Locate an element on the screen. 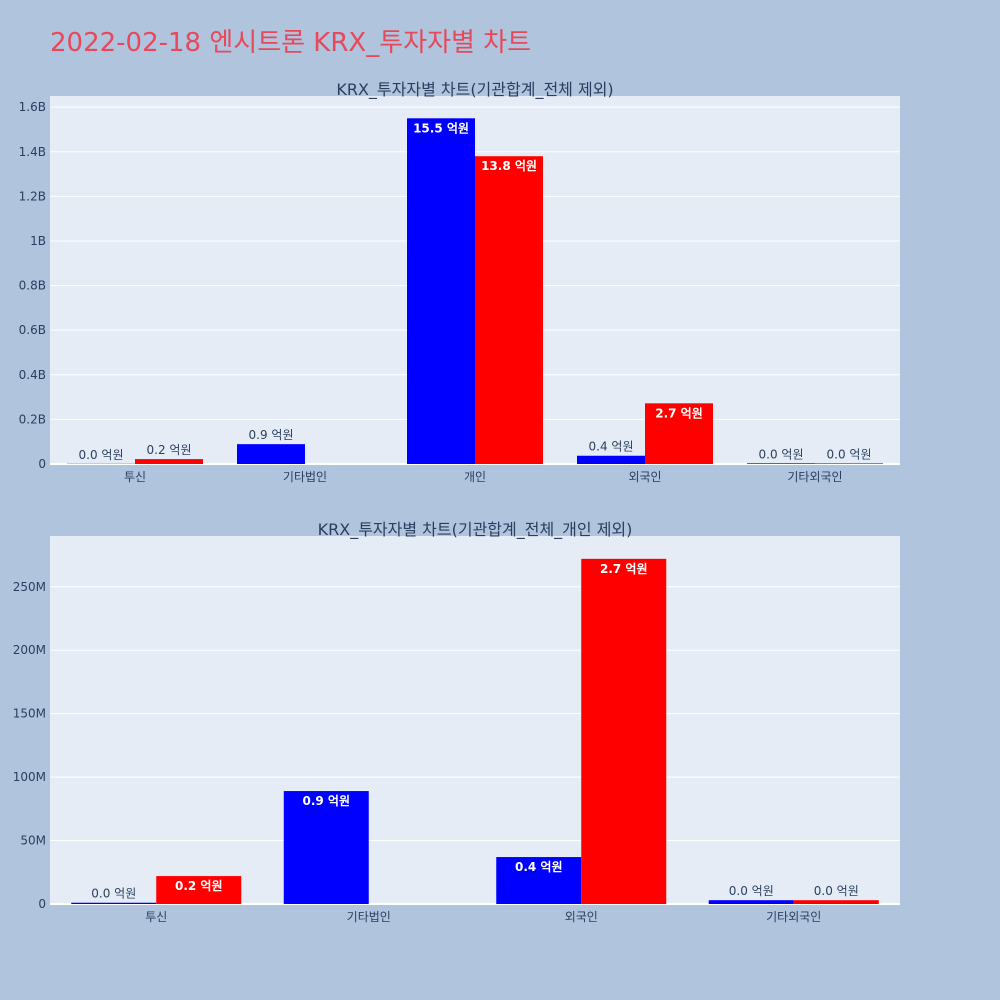  bottom-chart-xtick-label: 외국인 is located at coordinates (581, 917).